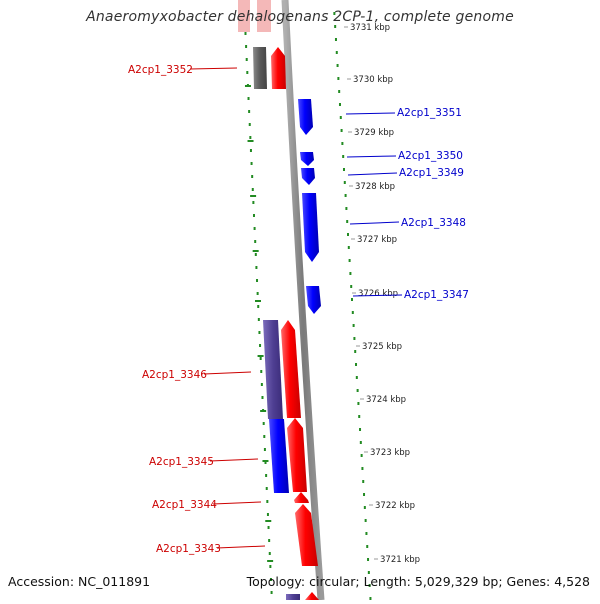 This screenshot has height=604, width=600. Describe the element at coordinates (273, 369) in the screenshot. I see `cds-track-purple` at that location.